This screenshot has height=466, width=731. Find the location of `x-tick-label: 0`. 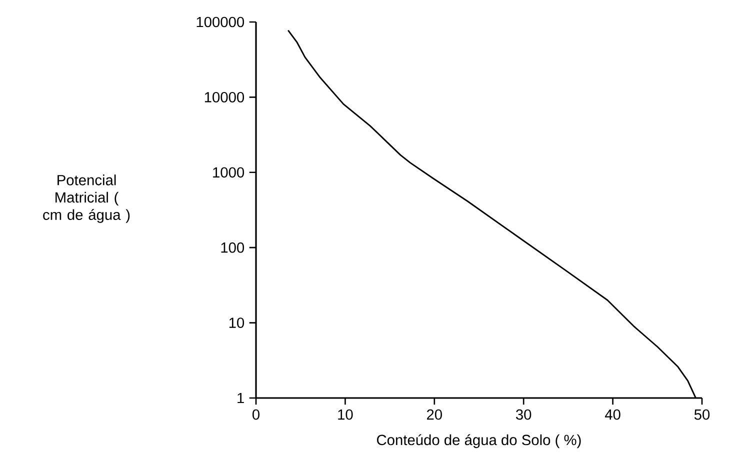

x-tick-label: 0 is located at coordinates (256, 414).